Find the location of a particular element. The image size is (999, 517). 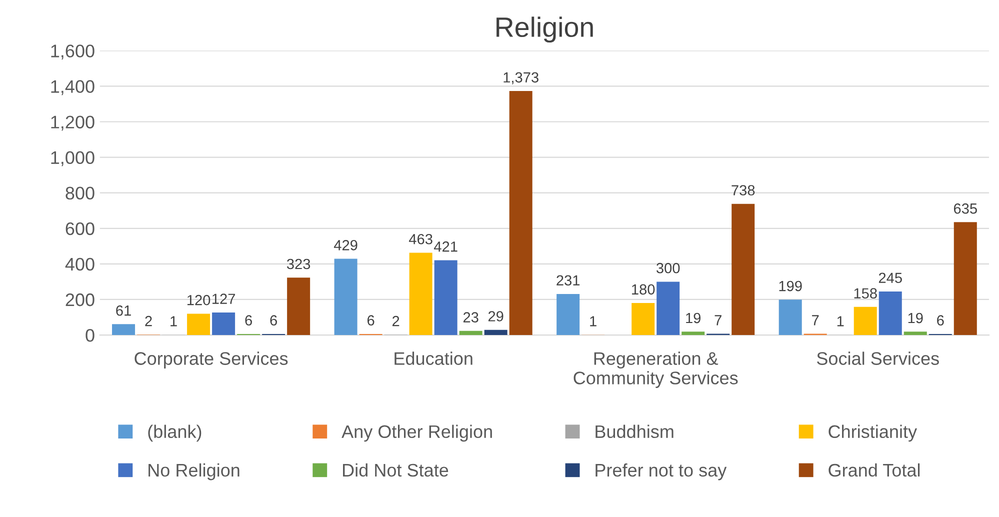

y-tick-label: 800 is located at coordinates (80, 193).